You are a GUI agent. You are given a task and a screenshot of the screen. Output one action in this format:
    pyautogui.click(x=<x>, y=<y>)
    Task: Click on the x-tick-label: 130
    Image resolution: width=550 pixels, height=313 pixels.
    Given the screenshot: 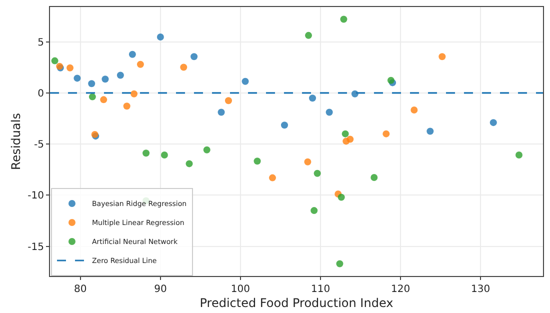 What is the action you would take?
    pyautogui.click(x=480, y=289)
    